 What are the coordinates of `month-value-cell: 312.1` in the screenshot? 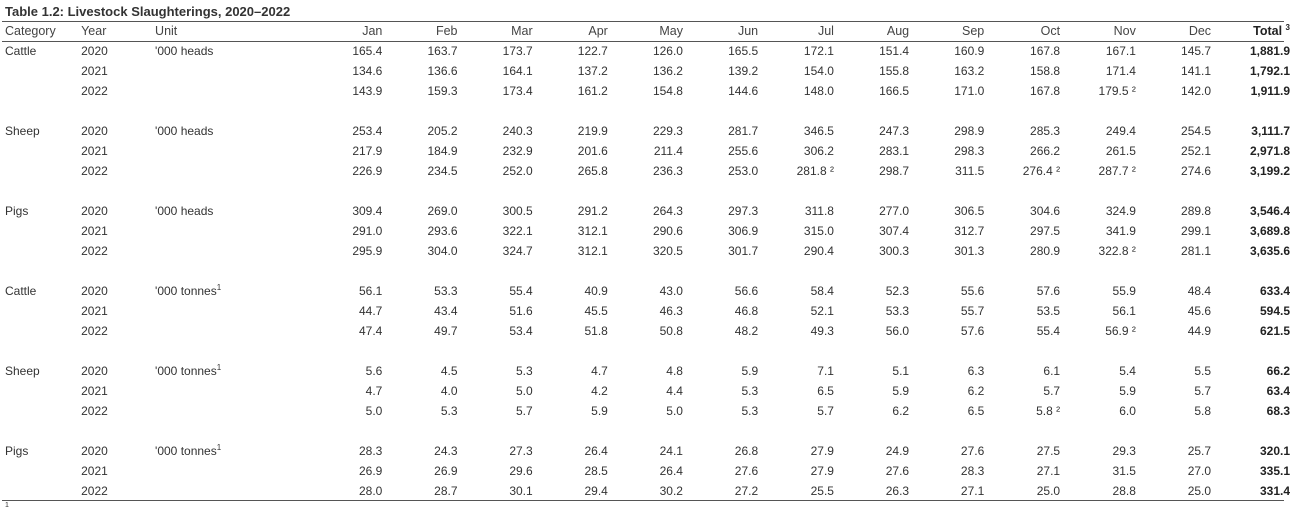 It's located at (592, 251).